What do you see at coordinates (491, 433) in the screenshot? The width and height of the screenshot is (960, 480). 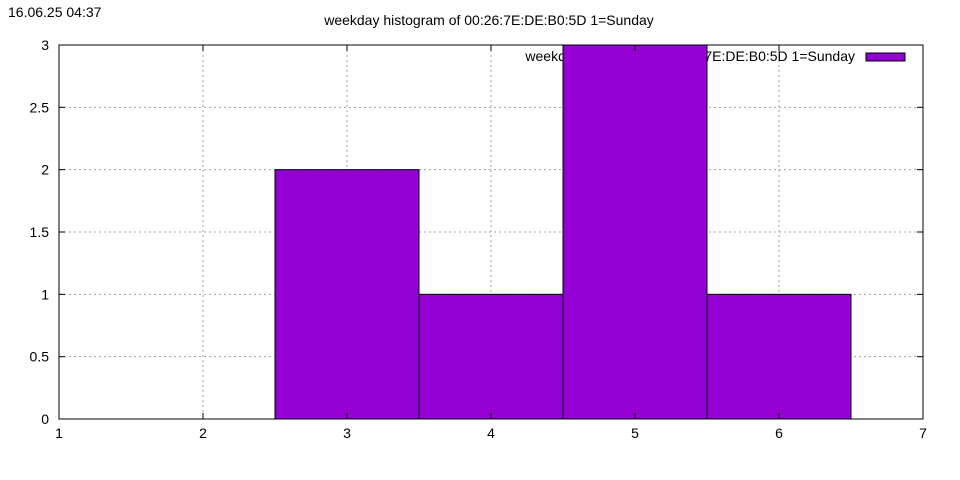 I see `x-tick-label: 4` at bounding box center [491, 433].